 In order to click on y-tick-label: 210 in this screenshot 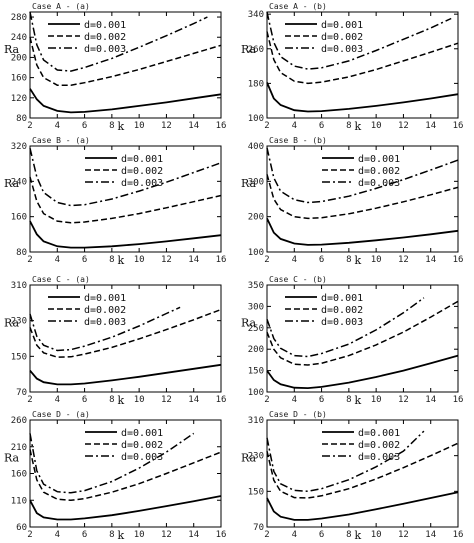, I will do `click(19, 448)`.